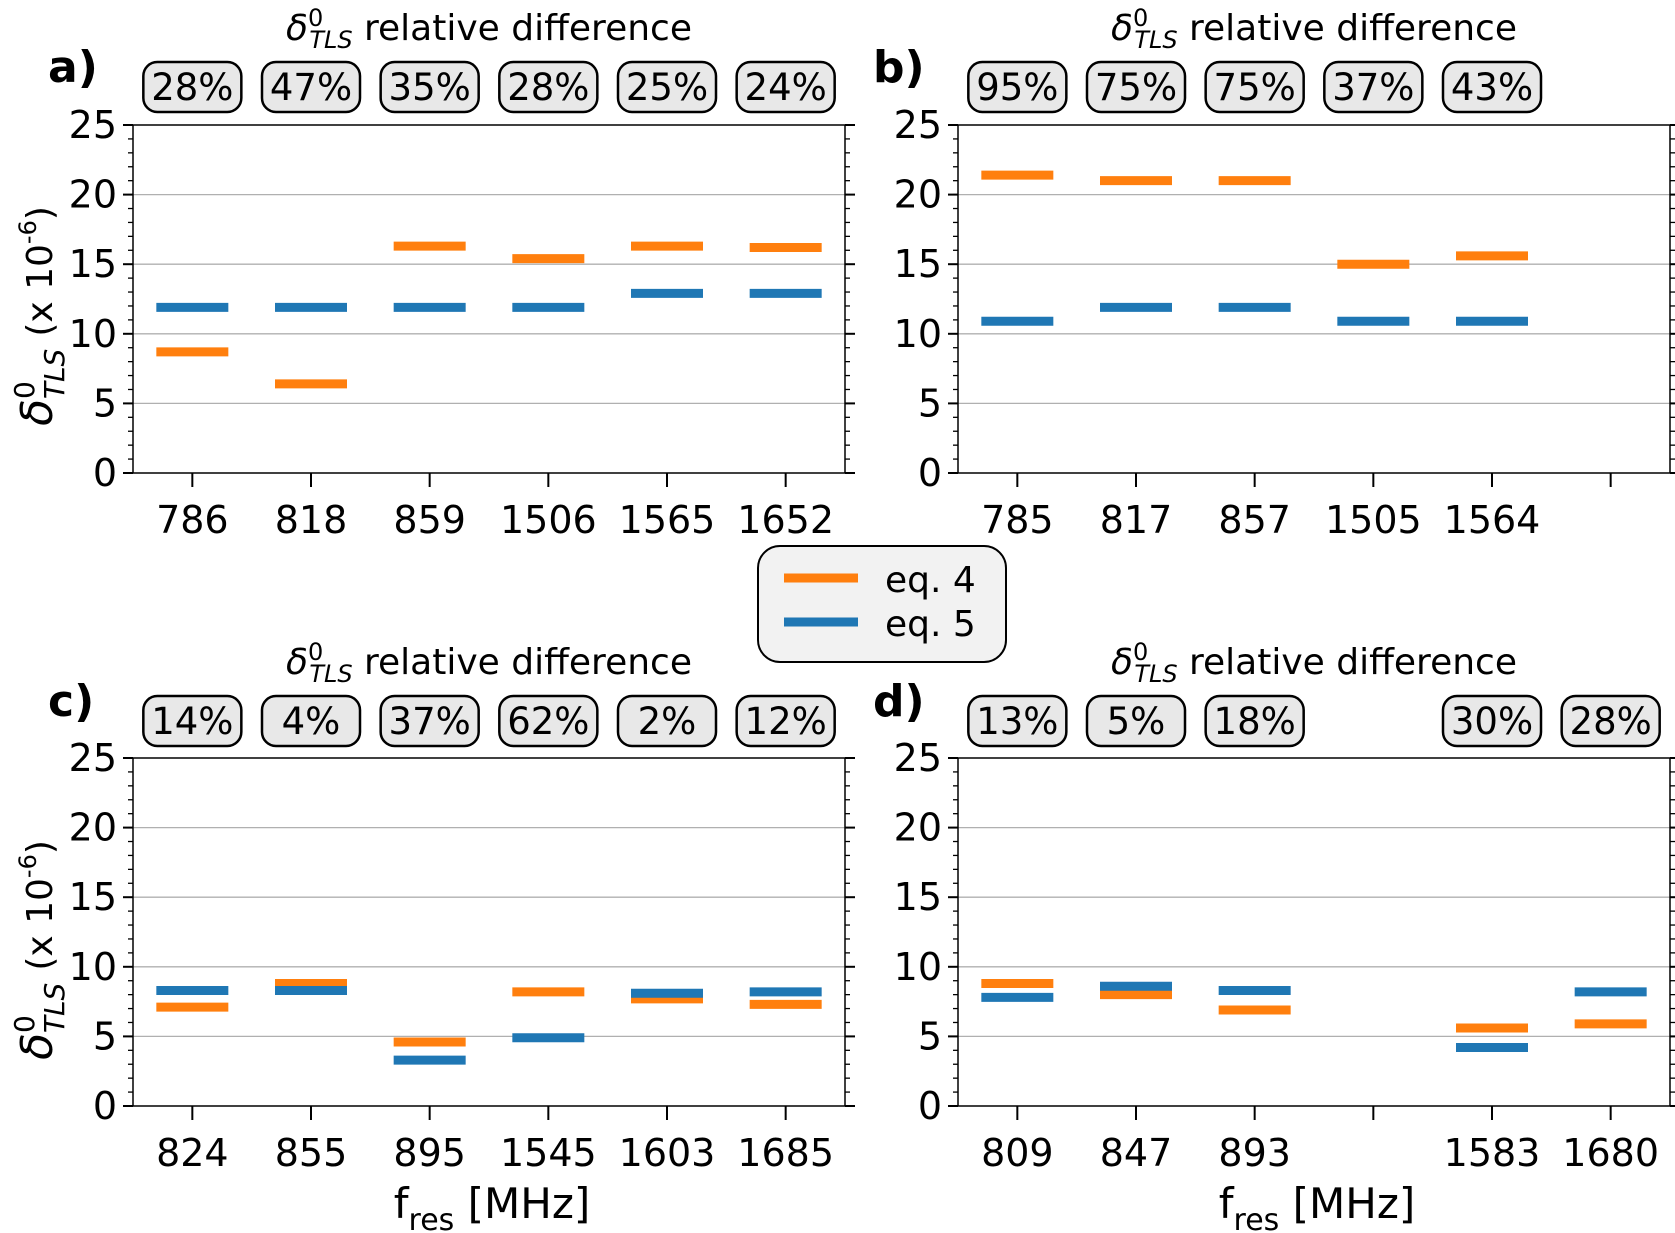 The width and height of the screenshot is (1675, 1233). I want to click on relative-difference-value: 25%, so click(667, 87).